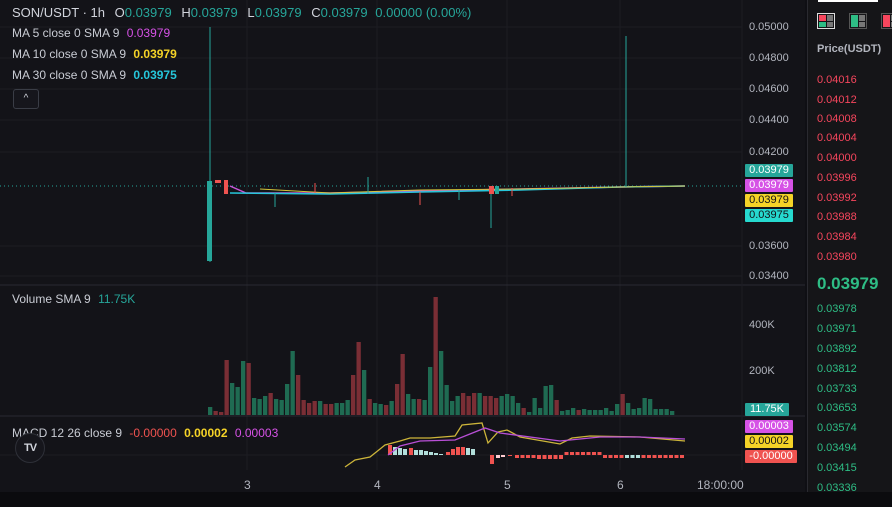 The height and width of the screenshot is (507, 892). Describe the element at coordinates (769, 170) in the screenshot. I see `last-price-tag: 0.03979` at that location.